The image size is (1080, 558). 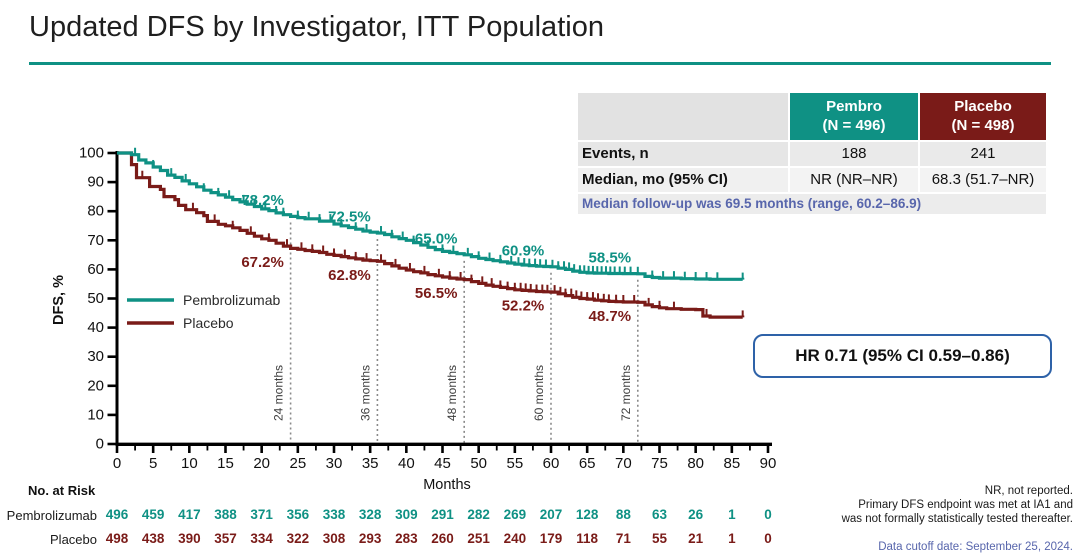 I want to click on median-pembro-value: NR (NR–NR), so click(x=854, y=180).